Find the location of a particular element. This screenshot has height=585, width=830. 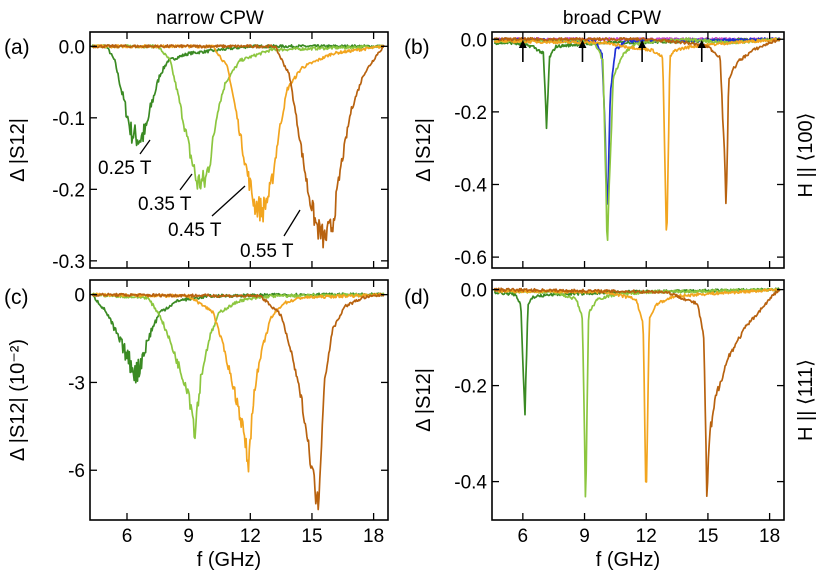

series-group-a is located at coordinates (238, 146).